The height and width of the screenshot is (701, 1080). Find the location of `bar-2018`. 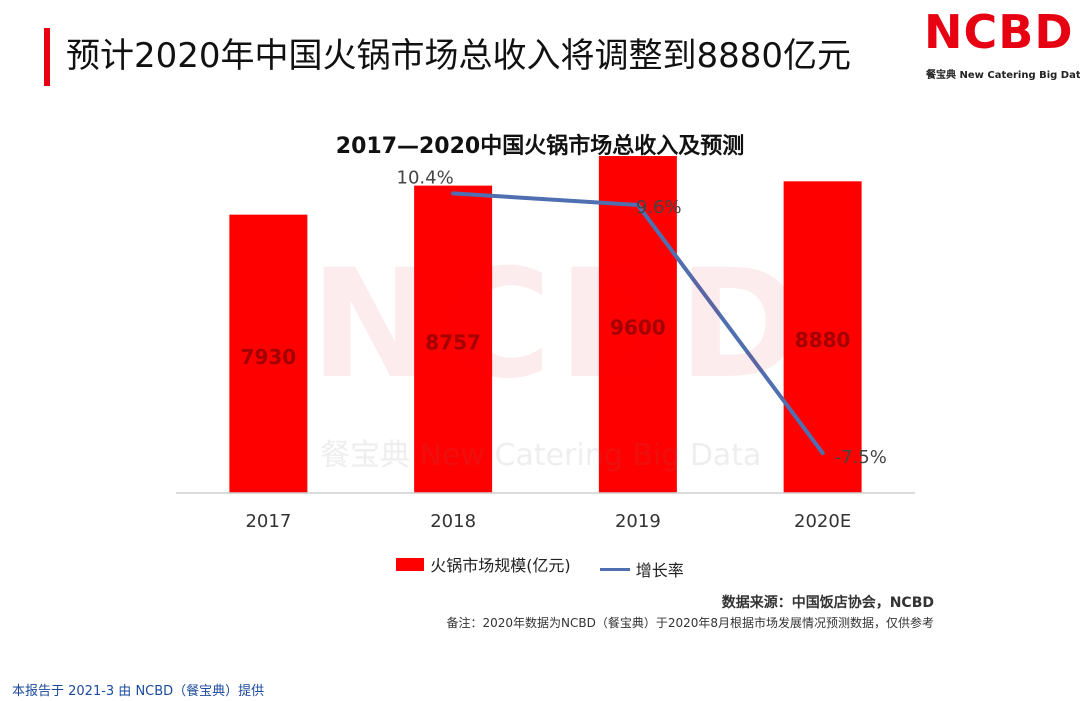

bar-2018 is located at coordinates (453, 339).